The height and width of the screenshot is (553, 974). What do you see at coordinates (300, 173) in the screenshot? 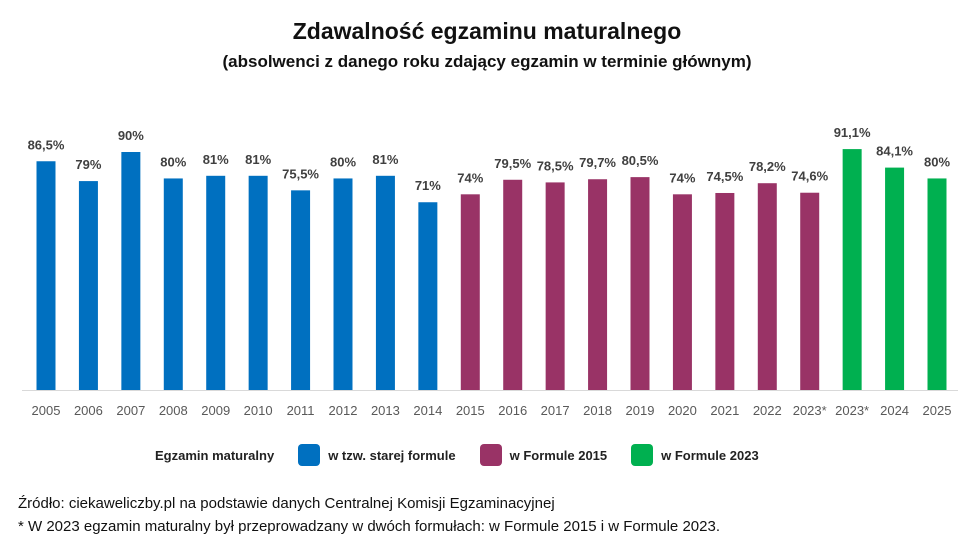
I see `data-label: 75,5%` at bounding box center [300, 173].